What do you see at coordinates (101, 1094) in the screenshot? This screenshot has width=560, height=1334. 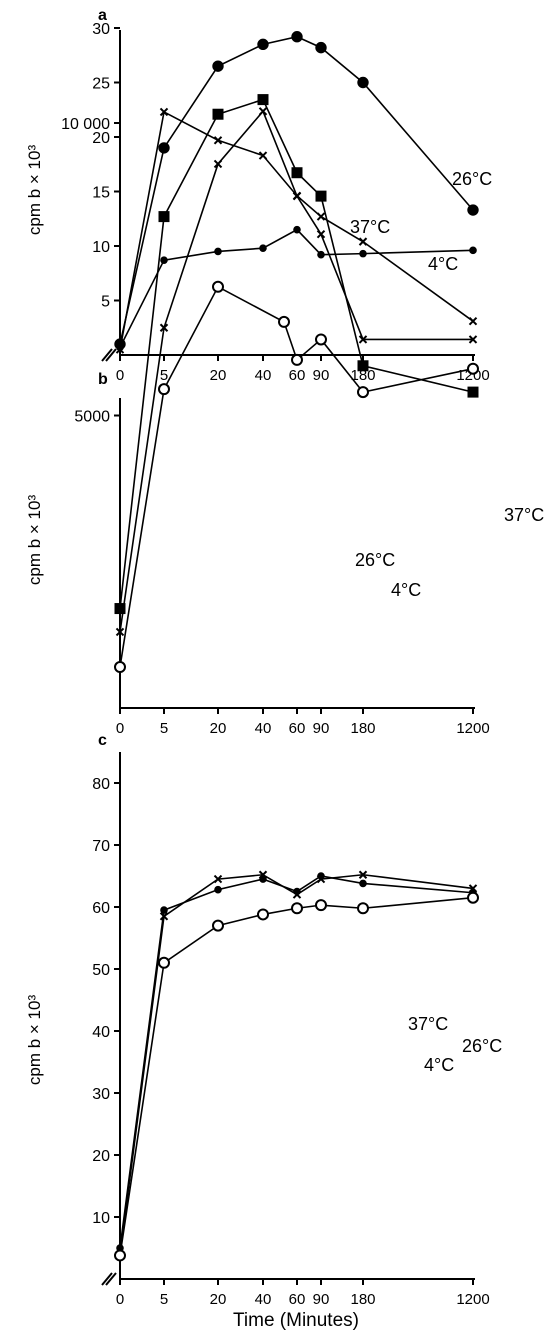 I see `y-tick-label: 30` at bounding box center [101, 1094].